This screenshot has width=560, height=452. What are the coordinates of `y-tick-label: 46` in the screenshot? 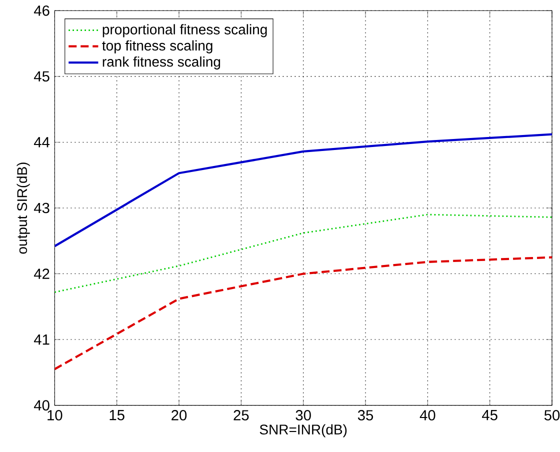 It's located at (42, 10).